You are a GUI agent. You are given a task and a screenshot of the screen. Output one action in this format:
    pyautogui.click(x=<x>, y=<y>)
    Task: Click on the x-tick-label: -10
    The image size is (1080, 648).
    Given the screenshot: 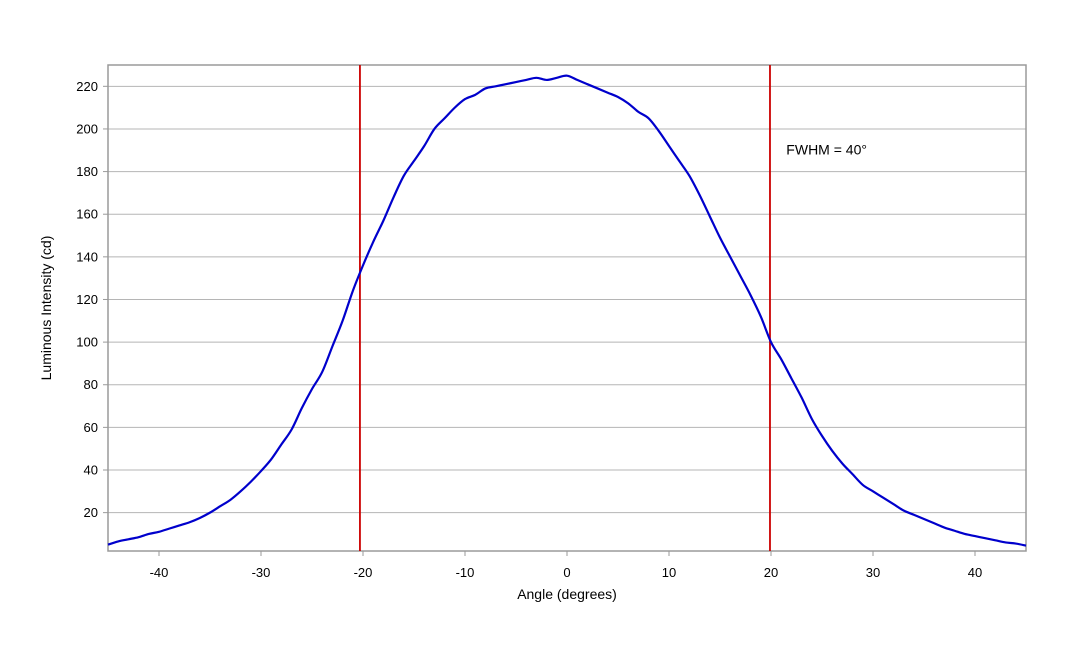 What is the action you would take?
    pyautogui.click(x=465, y=572)
    